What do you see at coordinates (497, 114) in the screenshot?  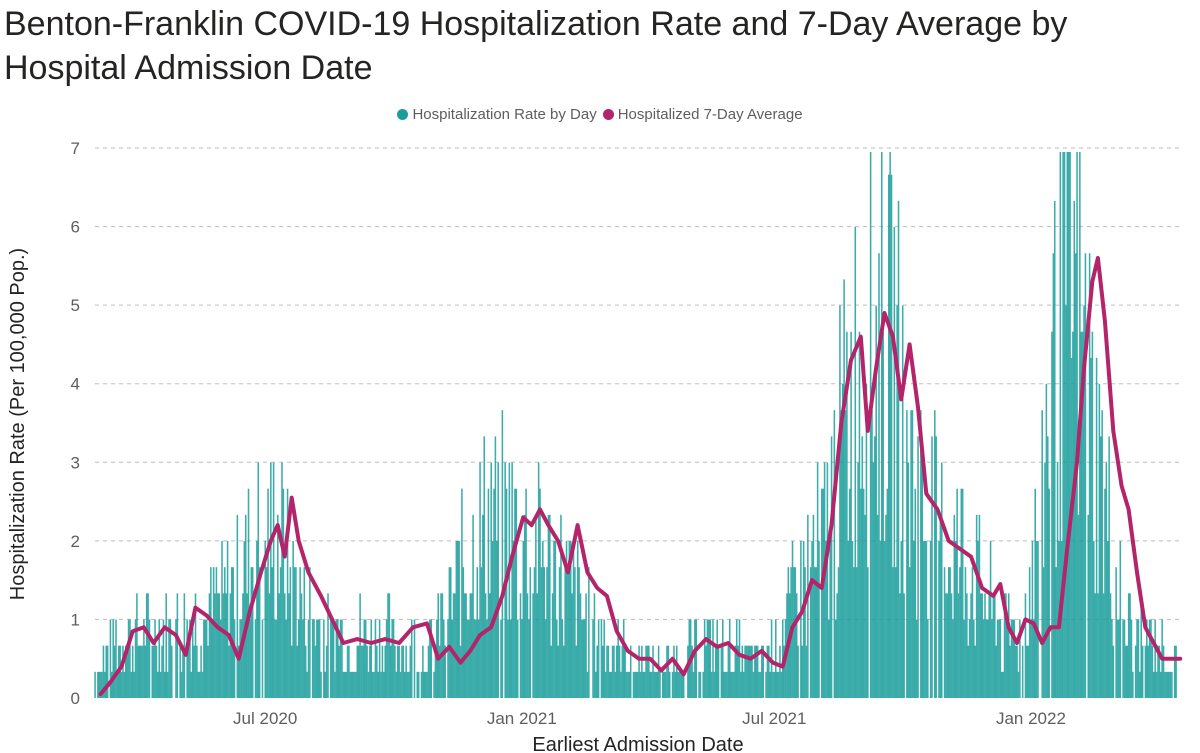 I see `legend-item-daily-rate: Hospitalization Rate by Day` at bounding box center [497, 114].